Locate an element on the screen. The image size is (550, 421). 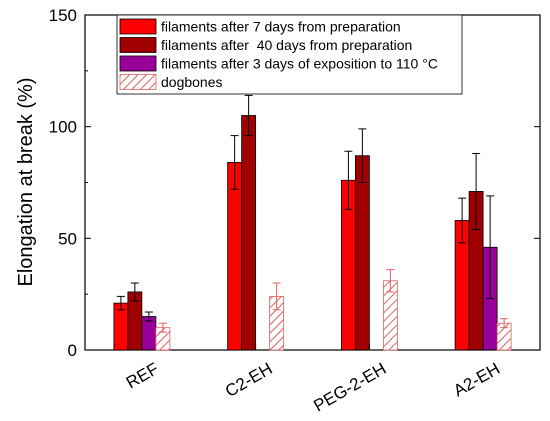
x-tick-labels: REF C2-EH PEG-2-EH A2-EH is located at coordinates (313, 380).